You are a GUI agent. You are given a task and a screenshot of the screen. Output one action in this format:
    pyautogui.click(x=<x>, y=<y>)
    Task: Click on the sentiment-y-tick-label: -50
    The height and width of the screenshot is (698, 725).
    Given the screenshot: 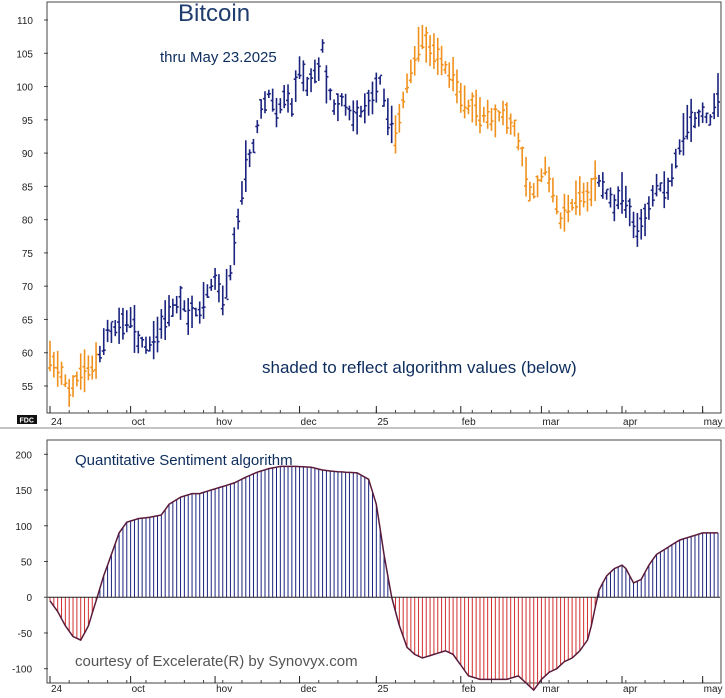 What is the action you would take?
    pyautogui.click(x=25, y=634)
    